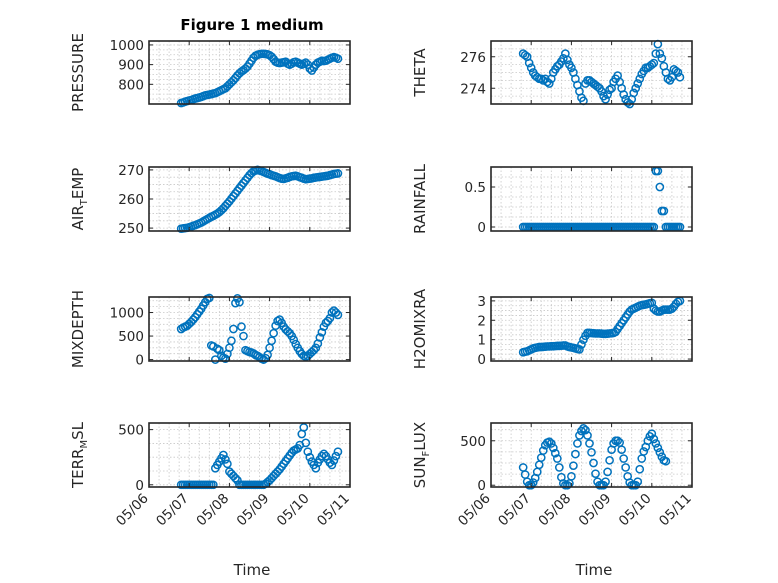  Describe the element at coordinates (249, 72) in the screenshot. I see `pressure-axes-box` at that location.